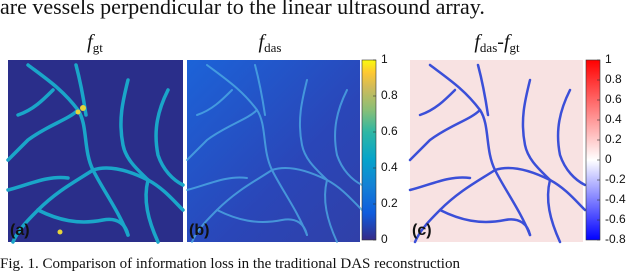 Image resolution: width=640 pixels, height=273 pixels. I want to click on panel-label: (a), so click(20, 230).